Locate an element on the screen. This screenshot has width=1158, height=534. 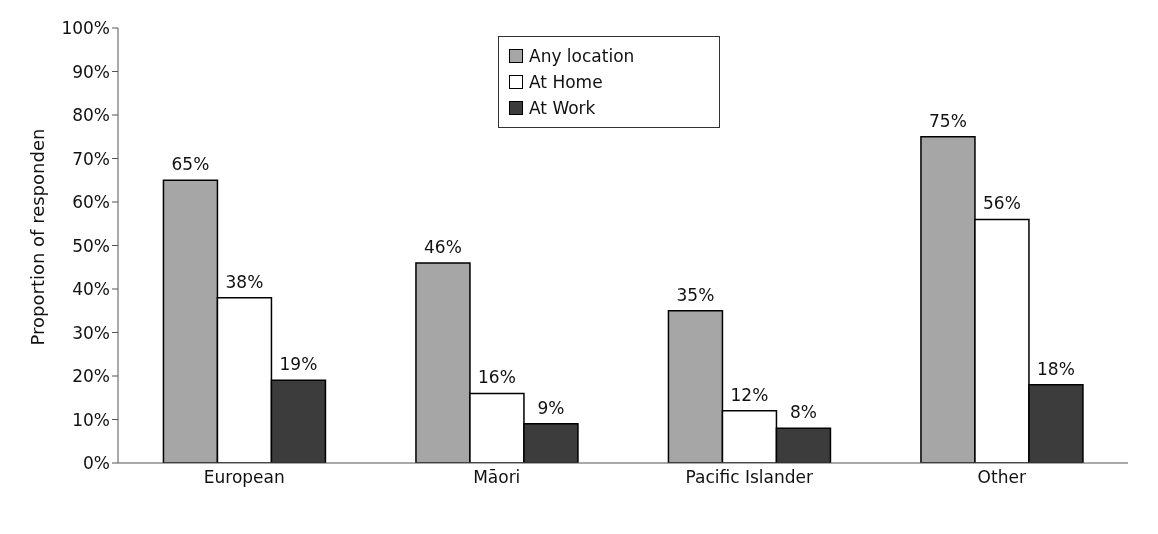
data-label: 46% is located at coordinates (443, 246).